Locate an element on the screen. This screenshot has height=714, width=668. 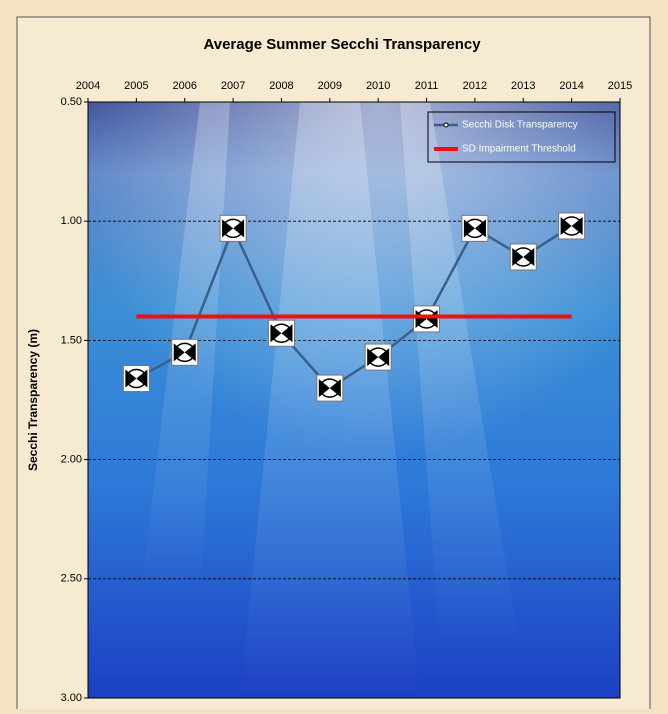
x-tick-label: 2006 is located at coordinates (184, 86).